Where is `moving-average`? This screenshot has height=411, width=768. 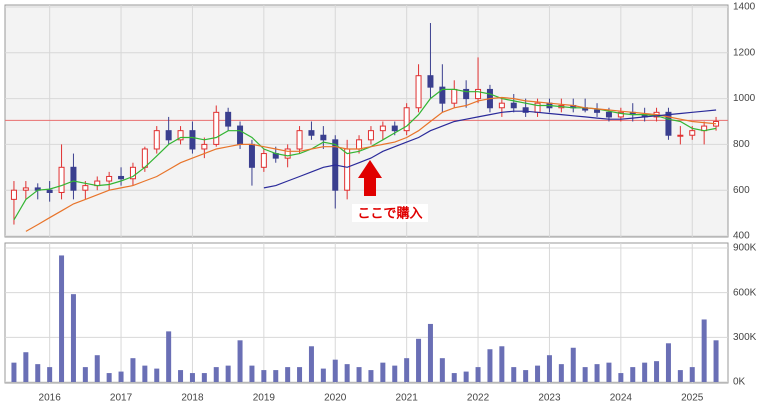
moving-average is located at coordinates (490, 149).